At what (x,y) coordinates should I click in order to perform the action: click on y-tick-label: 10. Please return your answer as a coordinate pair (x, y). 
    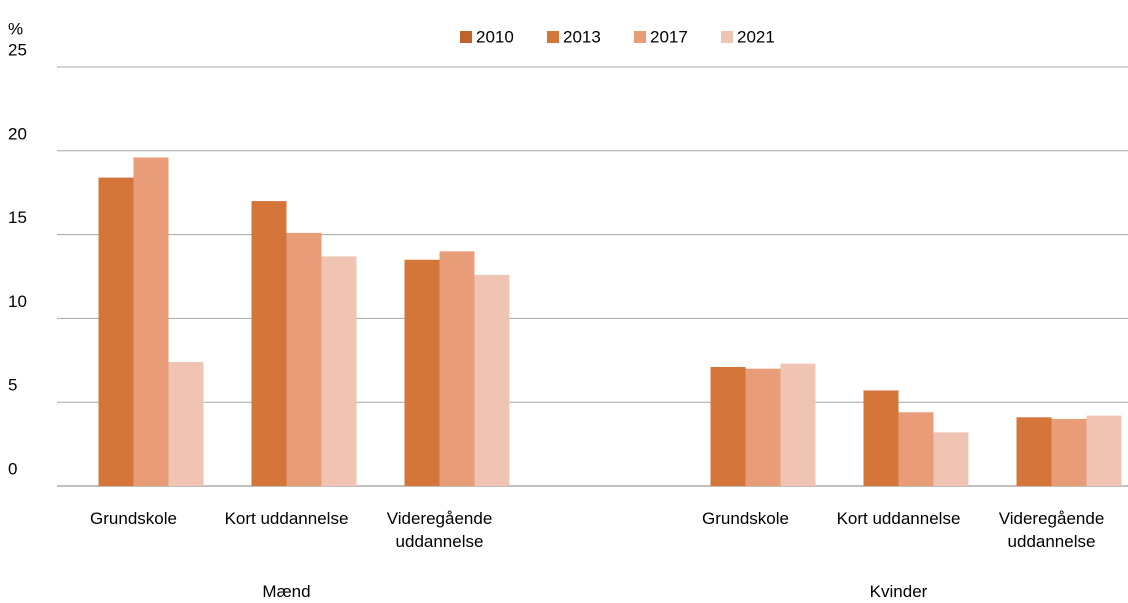
    Looking at the image, I should click on (17, 301).